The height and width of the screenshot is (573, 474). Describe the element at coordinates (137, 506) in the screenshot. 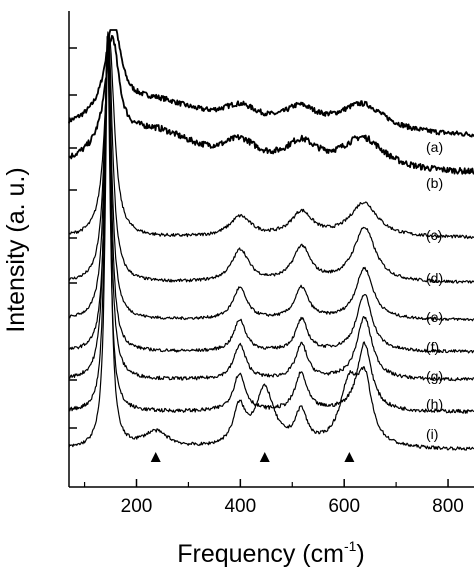

I see `x-tick-label-200: 200` at that location.